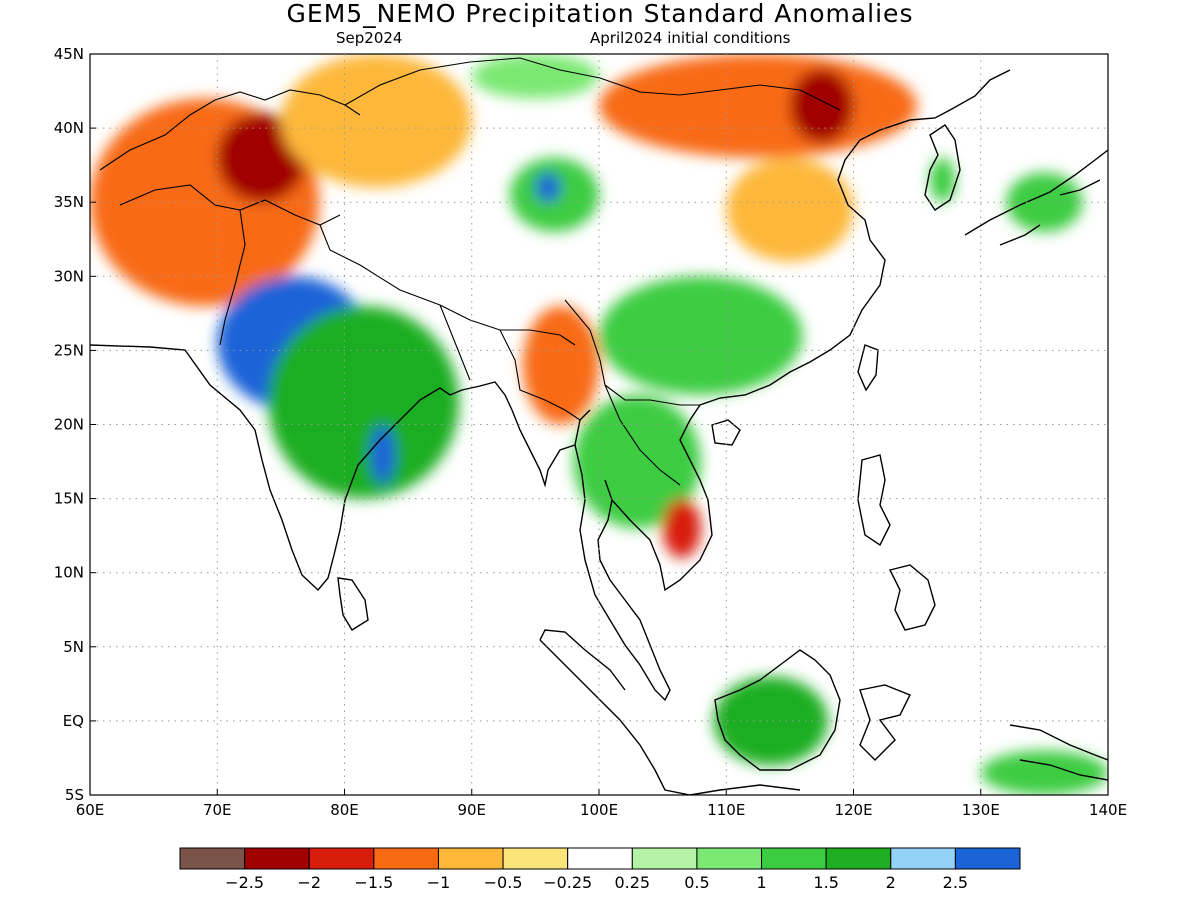 The width and height of the screenshot is (1200, 900). What do you see at coordinates (503, 882) in the screenshot?
I see `colorbar-label: −0.5` at bounding box center [503, 882].